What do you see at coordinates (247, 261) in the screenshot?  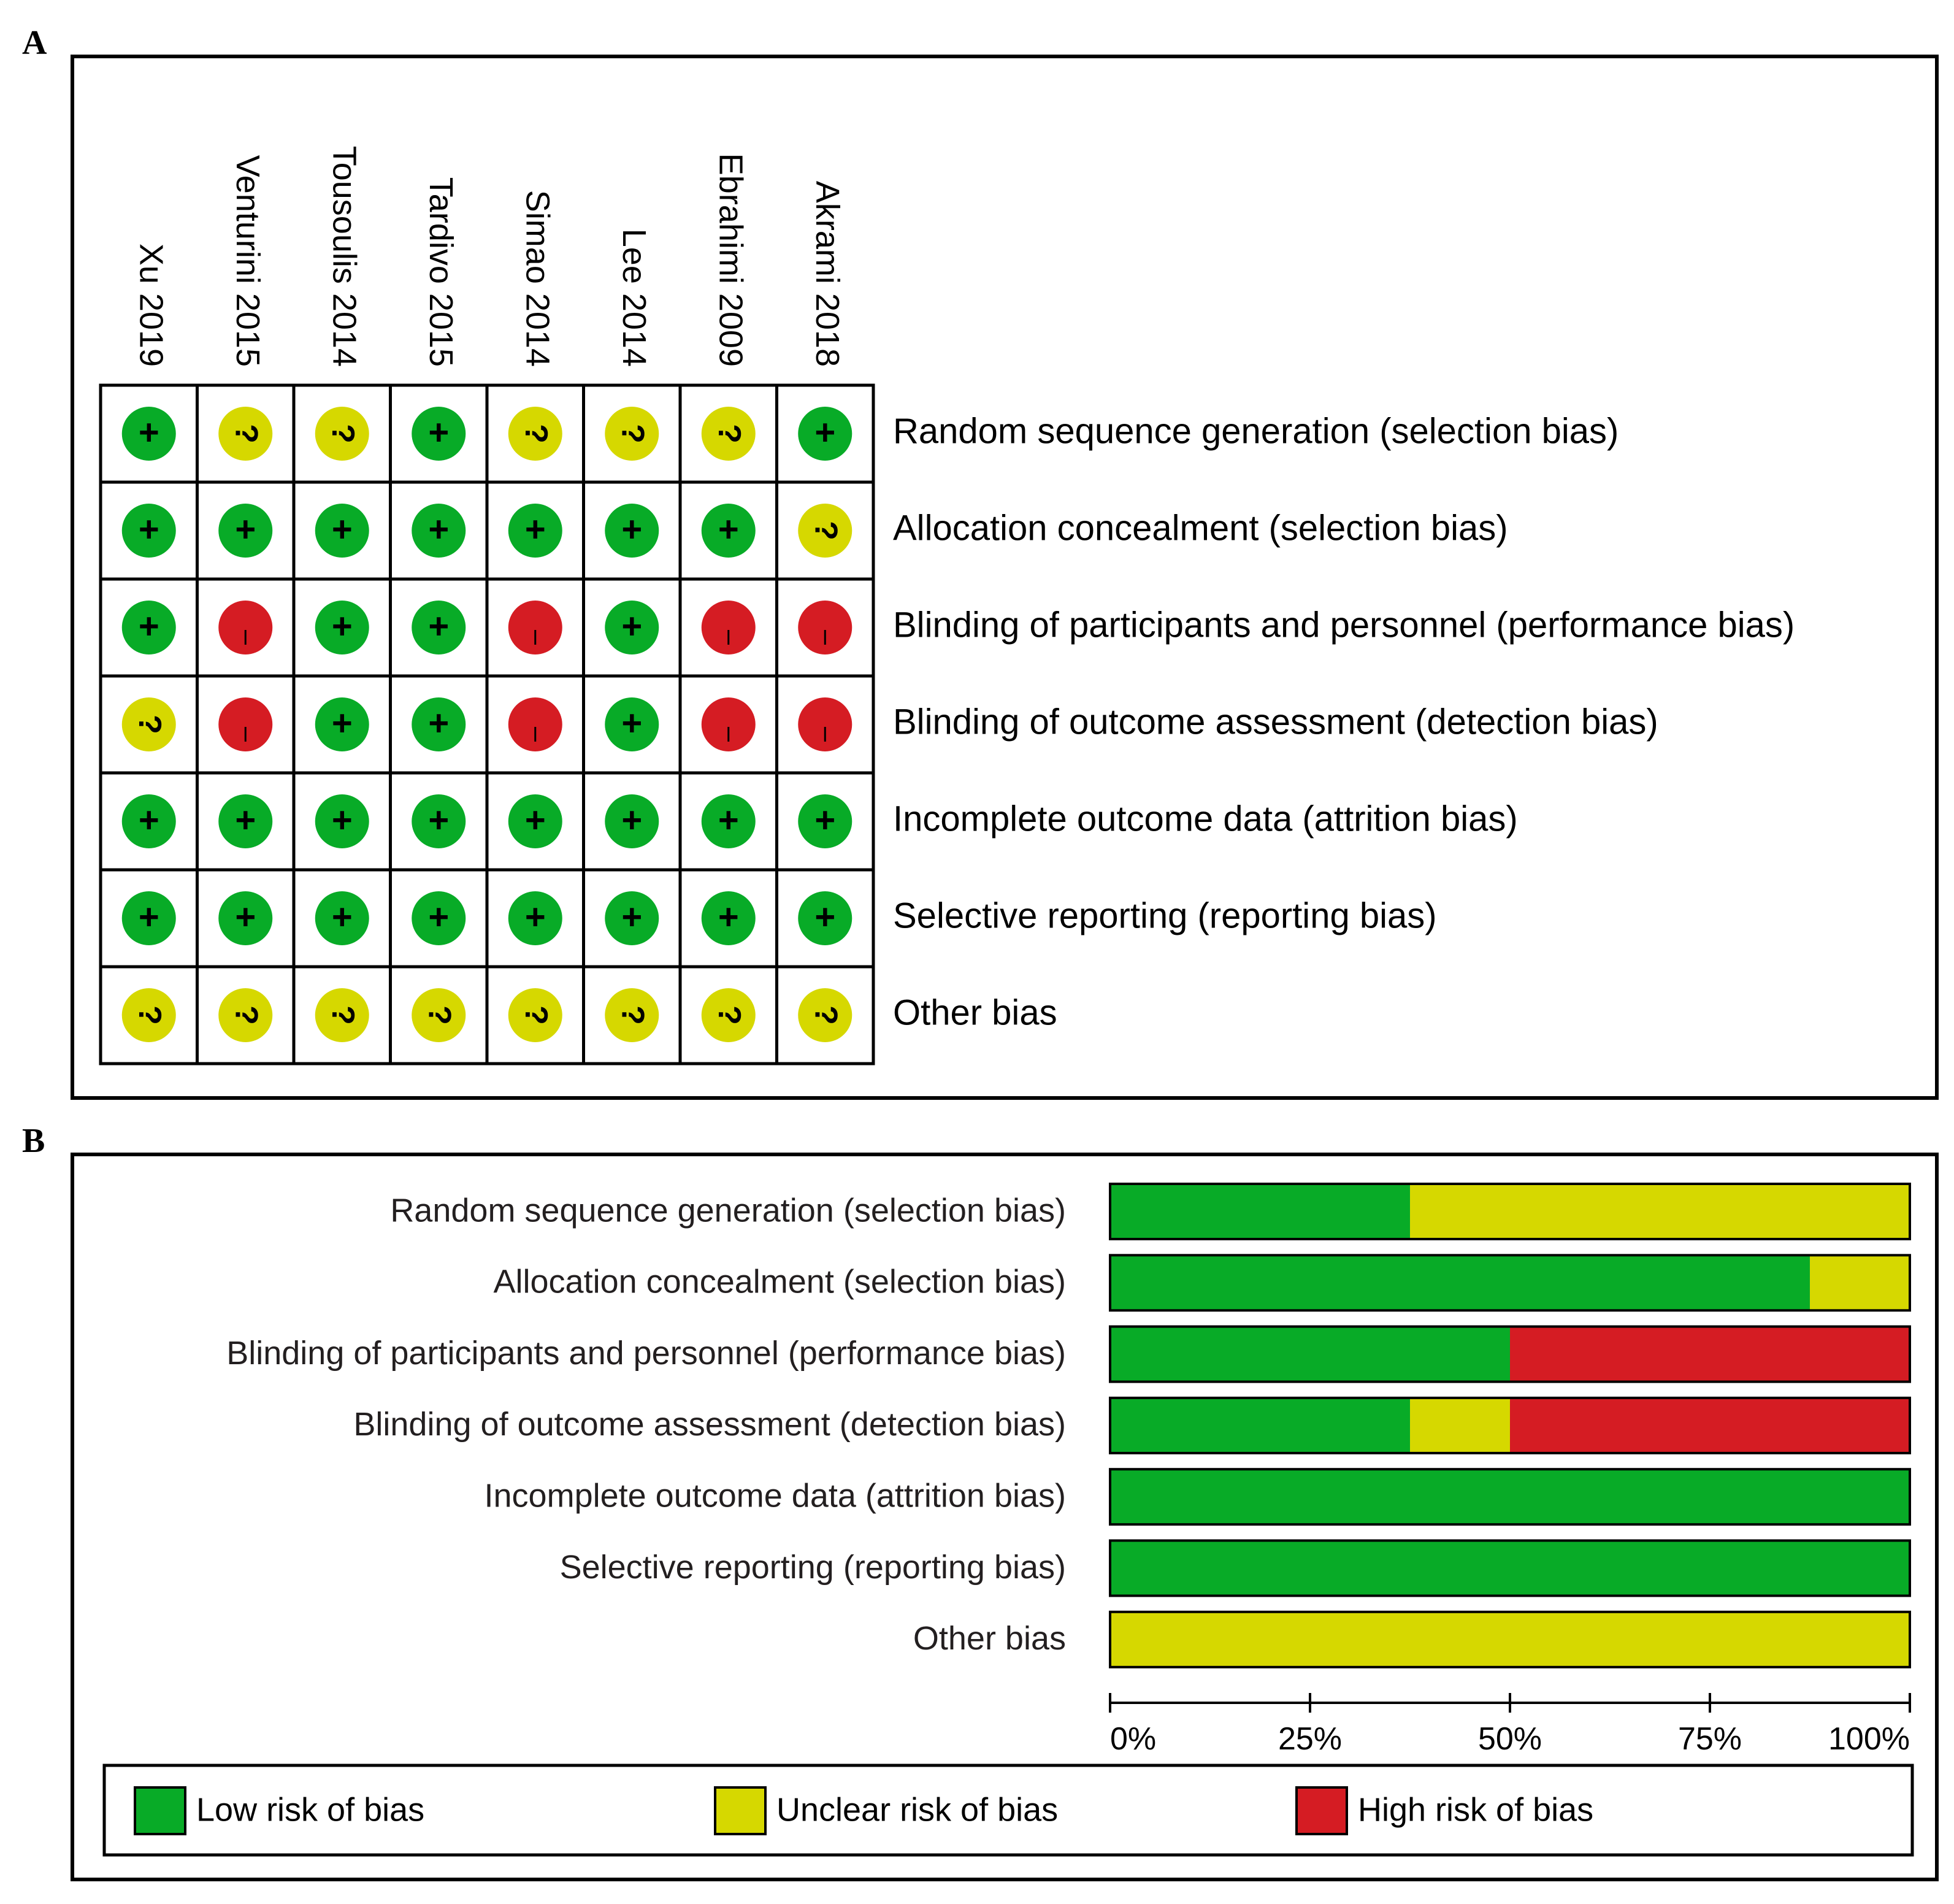 I see `study-label: Venturini 2015` at bounding box center [247, 261].